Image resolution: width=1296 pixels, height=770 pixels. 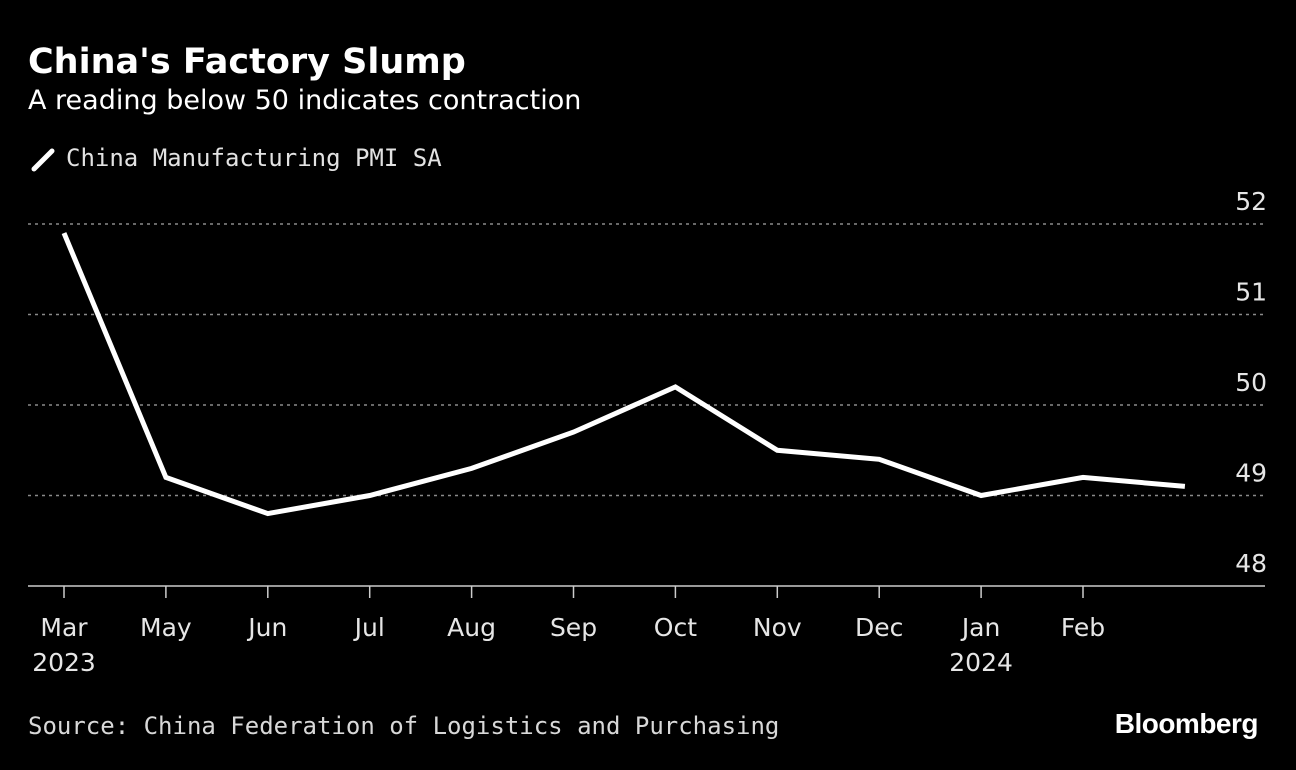 I want to click on x-tick-label-sep: Sep, so click(x=573, y=627).